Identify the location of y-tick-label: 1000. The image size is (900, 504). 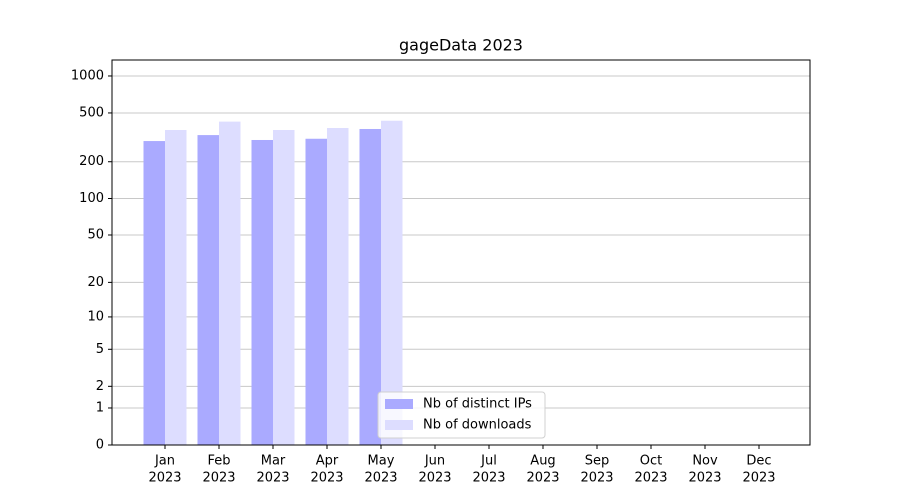
(87, 75).